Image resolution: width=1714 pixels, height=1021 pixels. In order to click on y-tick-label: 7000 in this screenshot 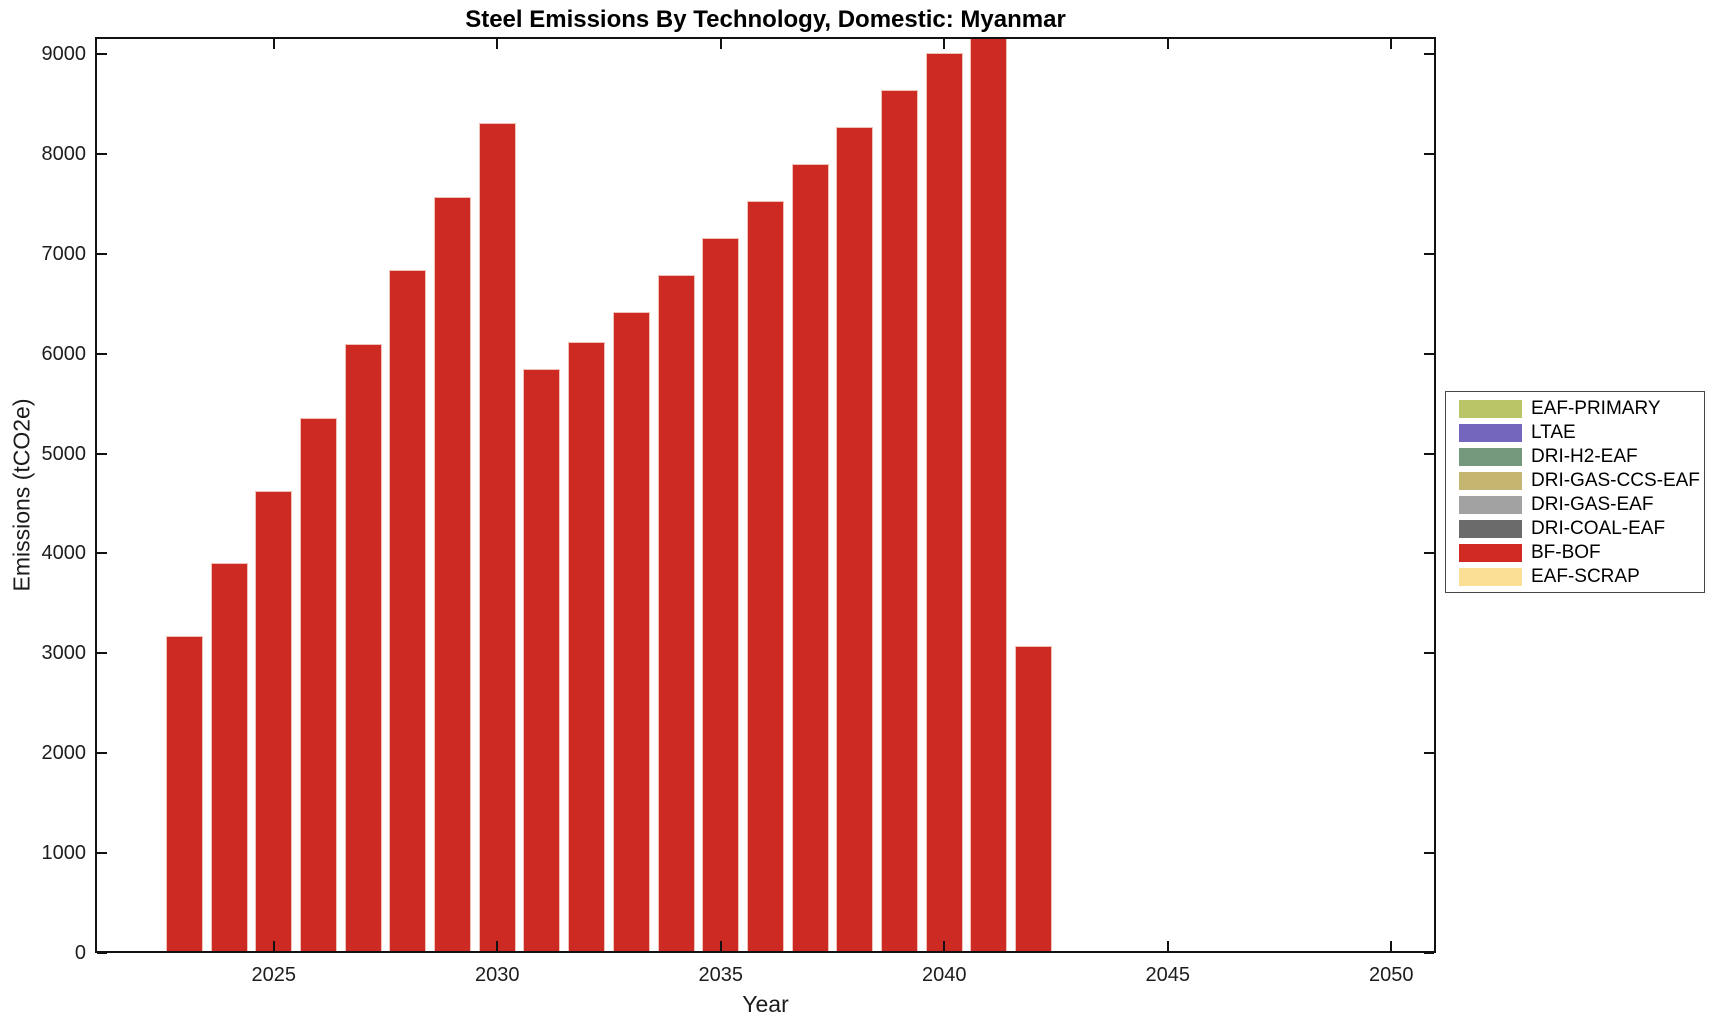, I will do `click(64, 253)`.